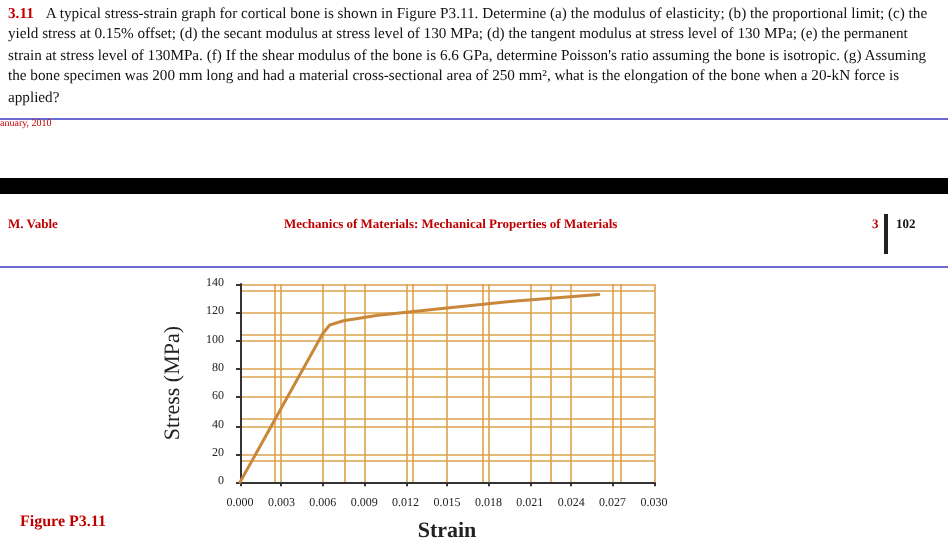  I want to click on y-axis-title: Stress (MPa), so click(173, 383).